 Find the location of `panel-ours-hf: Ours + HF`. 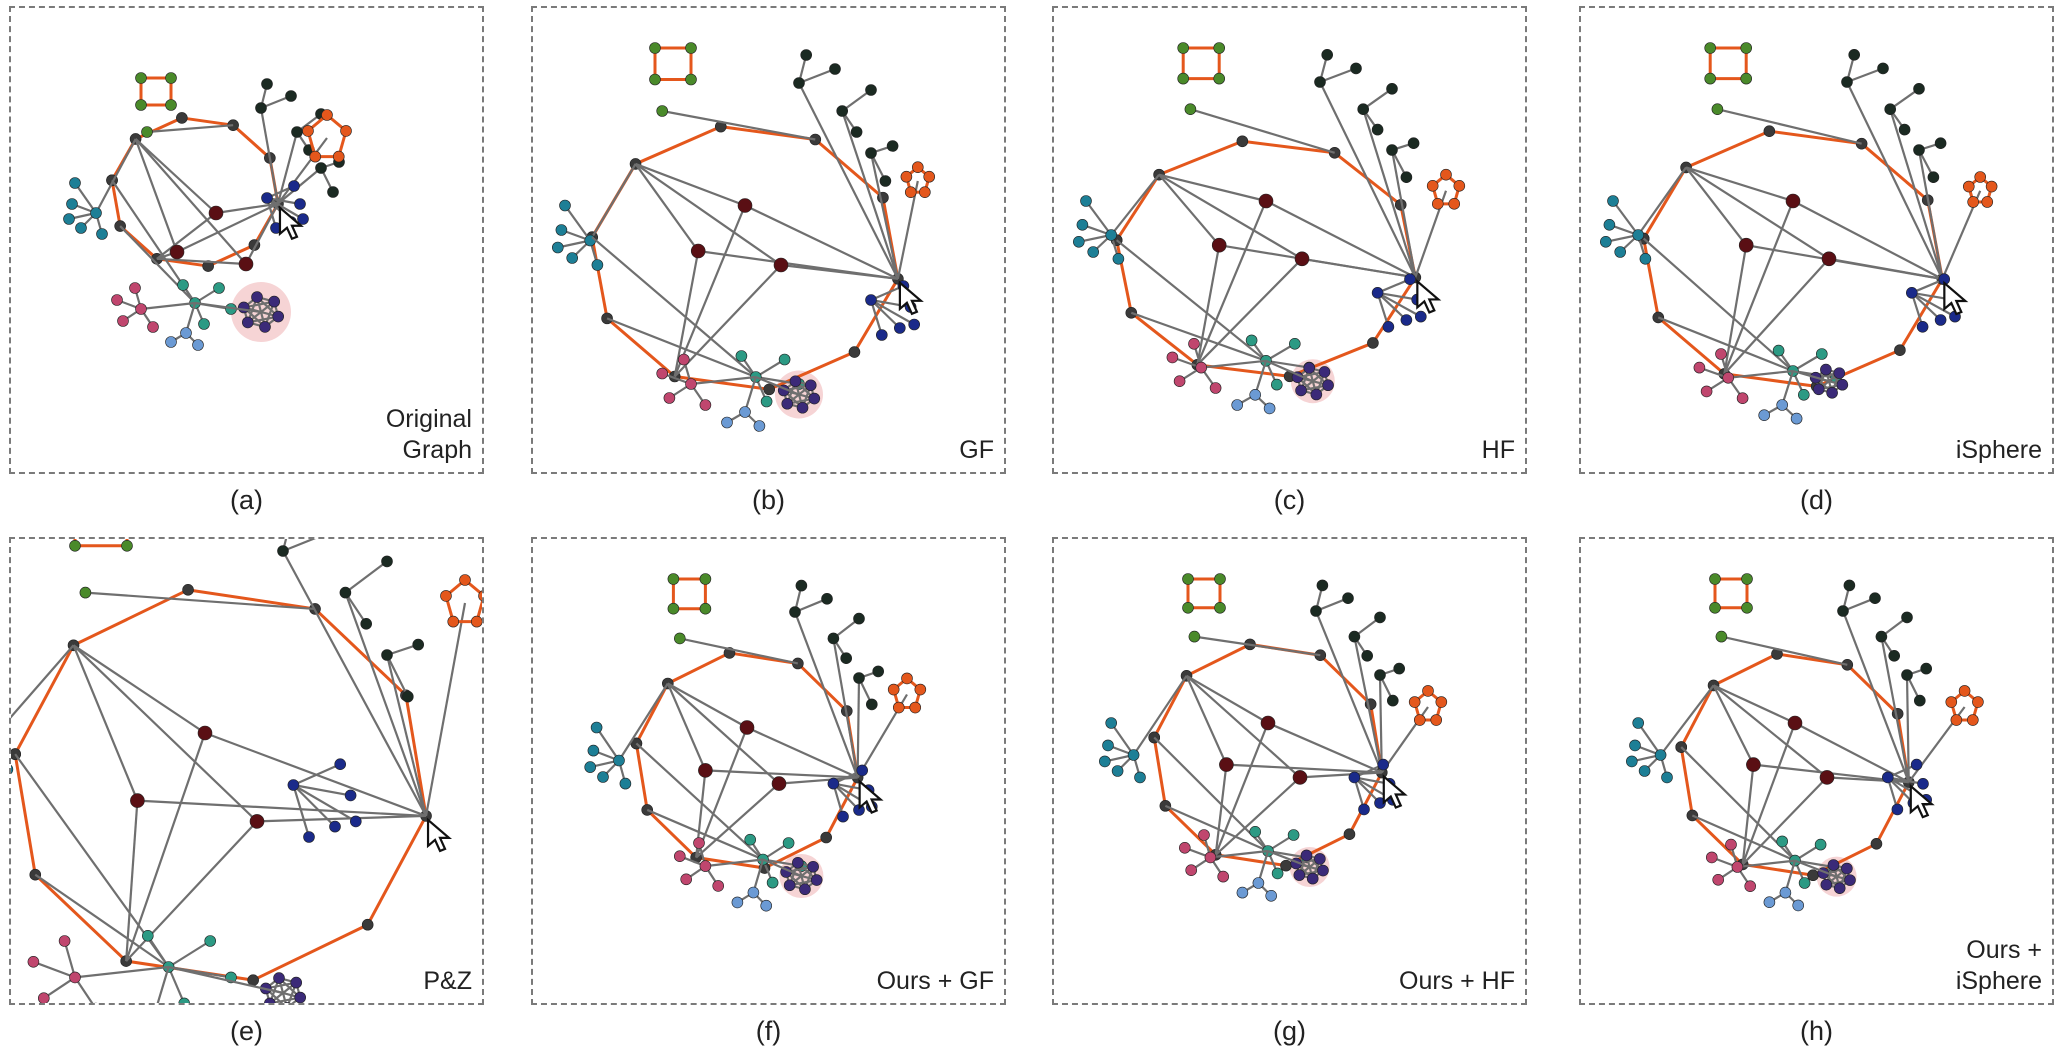

panel-ours-hf: Ours + HF is located at coordinates (1289, 771).